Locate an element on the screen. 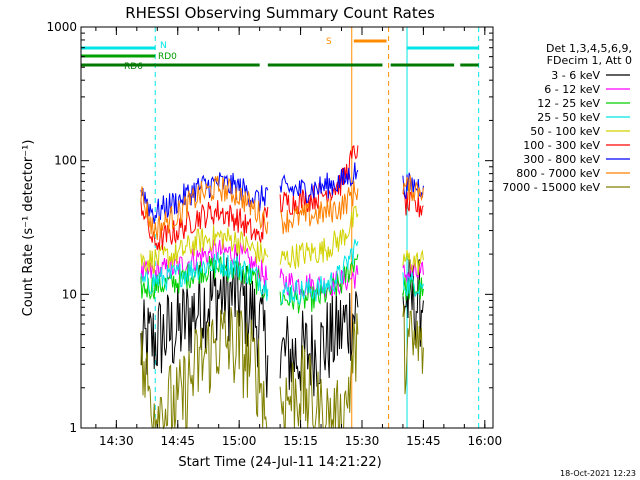 The width and height of the screenshot is (640, 480). legend-entry-label: 6 - 12 keV is located at coordinates (572, 89).